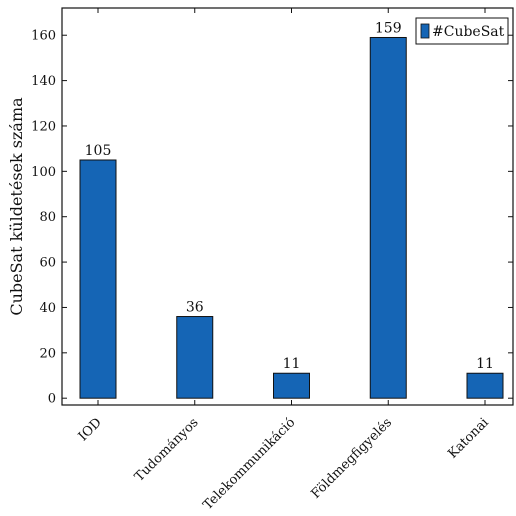  What do you see at coordinates (43, 172) in the screenshot?
I see `y-tick-label: 100` at bounding box center [43, 172].